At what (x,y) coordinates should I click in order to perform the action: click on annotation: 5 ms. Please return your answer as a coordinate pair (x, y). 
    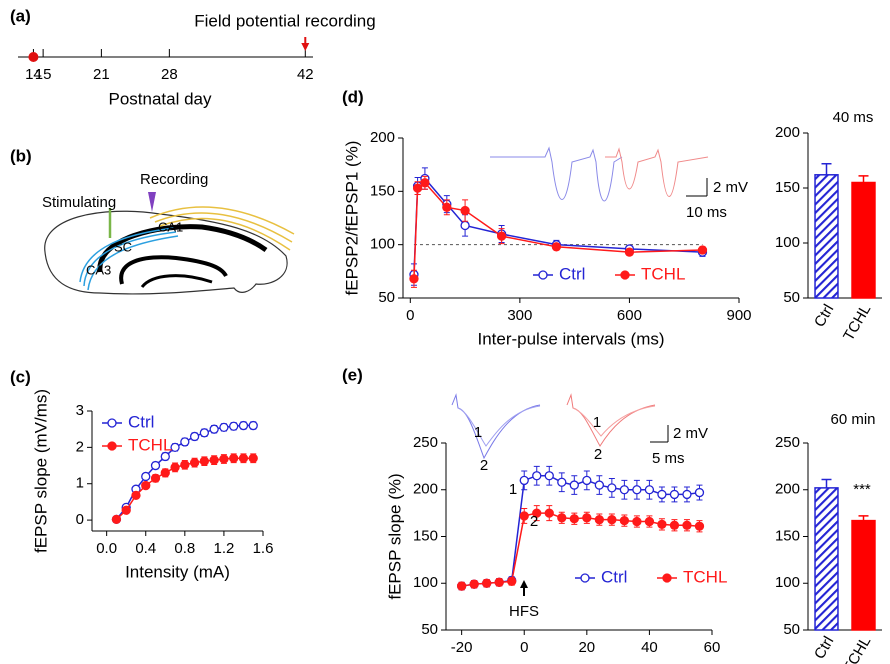
    Looking at the image, I should click on (668, 458).